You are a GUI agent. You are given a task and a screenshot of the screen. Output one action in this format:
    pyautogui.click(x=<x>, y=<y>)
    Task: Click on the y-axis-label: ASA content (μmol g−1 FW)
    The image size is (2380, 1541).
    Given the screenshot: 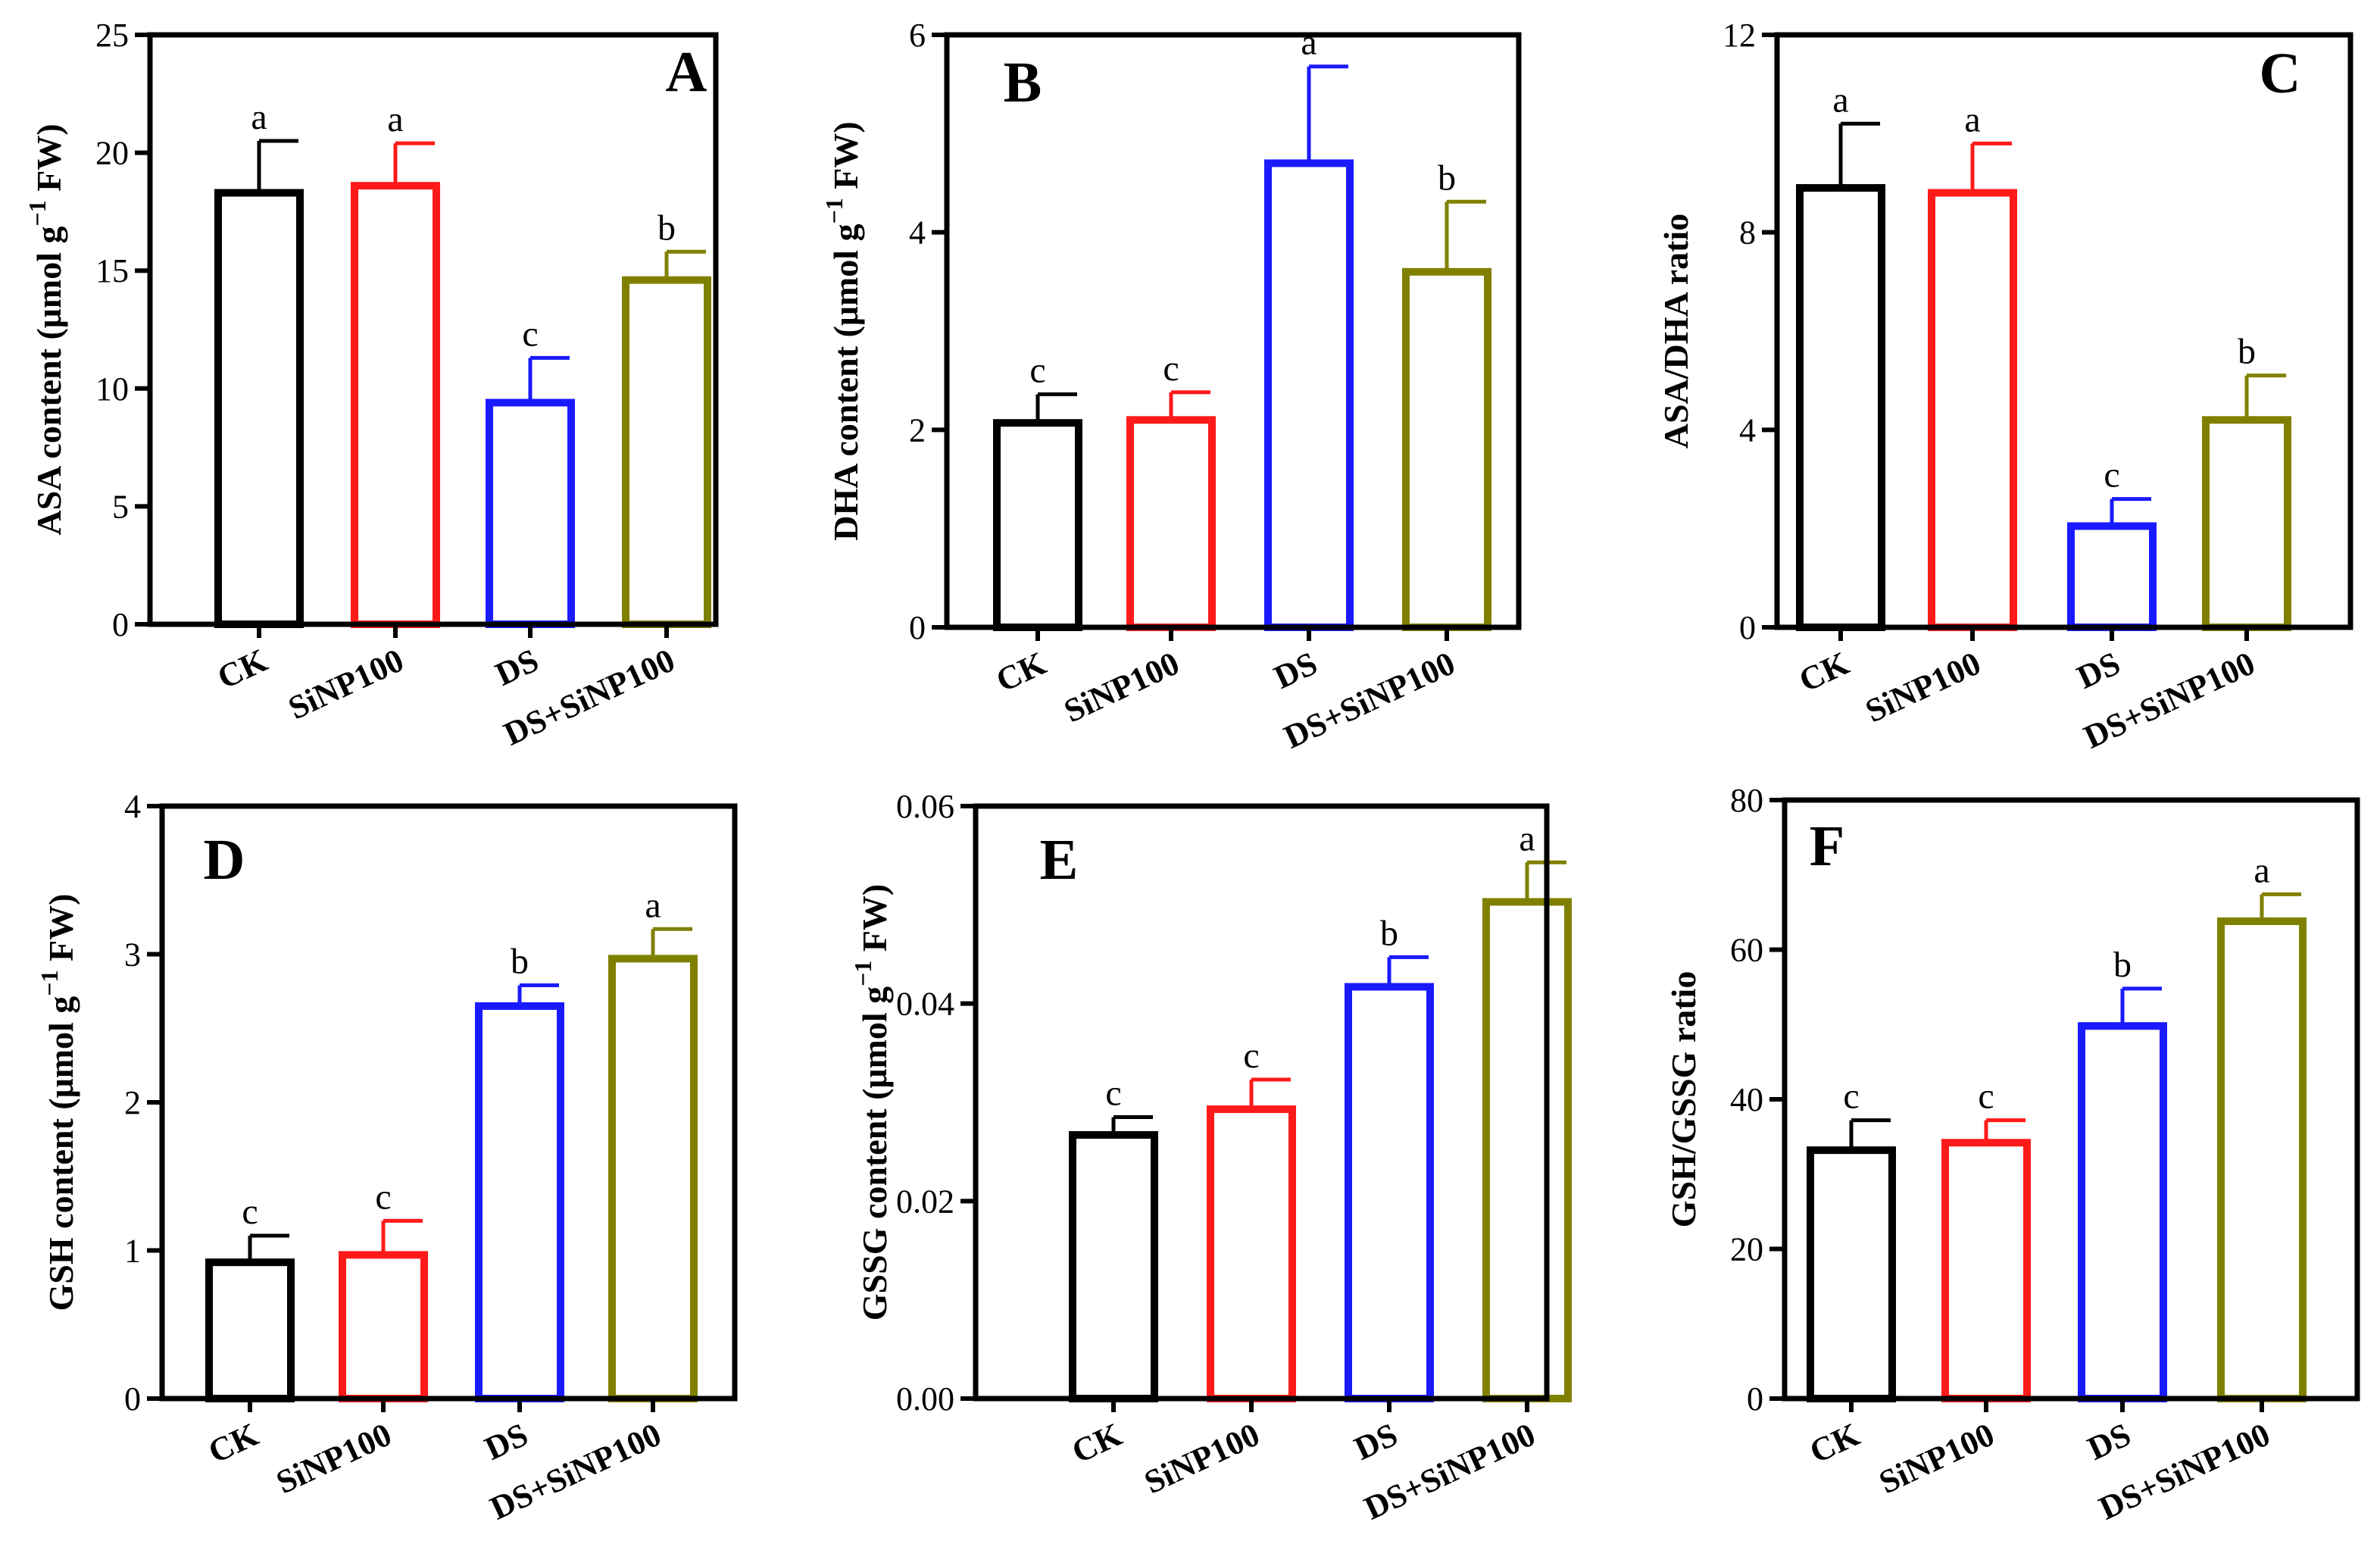 What is the action you would take?
    pyautogui.click(x=45, y=329)
    